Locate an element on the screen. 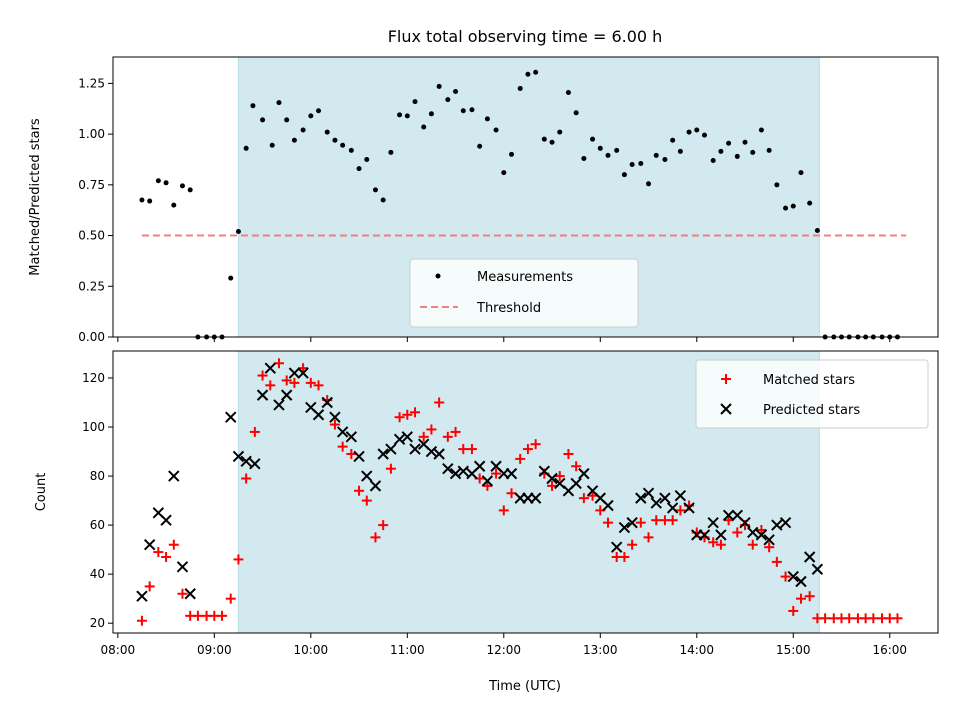 This screenshot has width=960, height=720. top-x-ticks is located at coordinates (504, 339).